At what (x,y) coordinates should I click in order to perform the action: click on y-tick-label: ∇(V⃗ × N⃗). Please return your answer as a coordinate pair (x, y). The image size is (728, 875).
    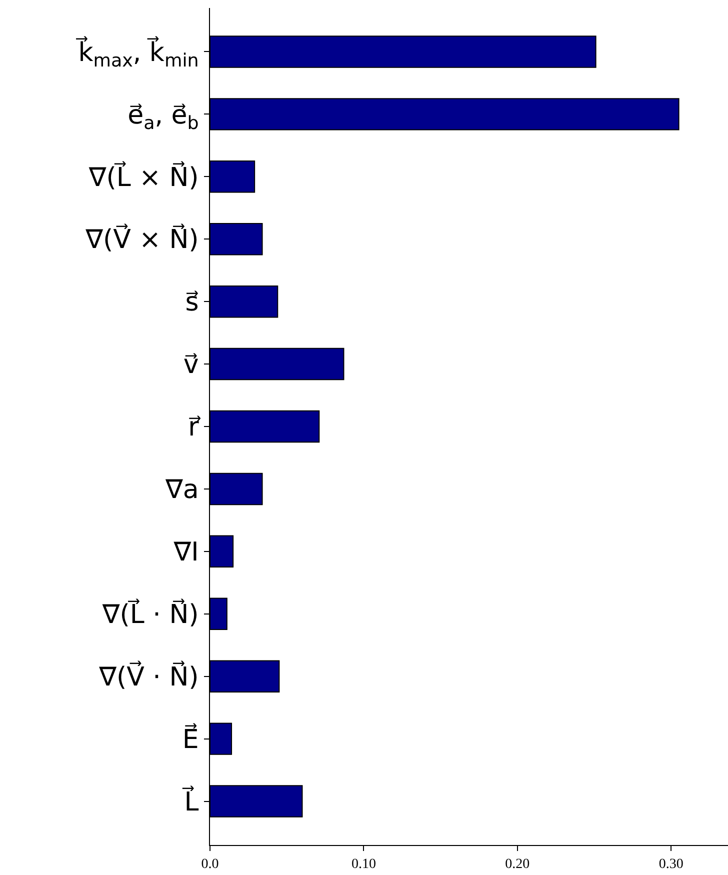
    Looking at the image, I should click on (141, 239).